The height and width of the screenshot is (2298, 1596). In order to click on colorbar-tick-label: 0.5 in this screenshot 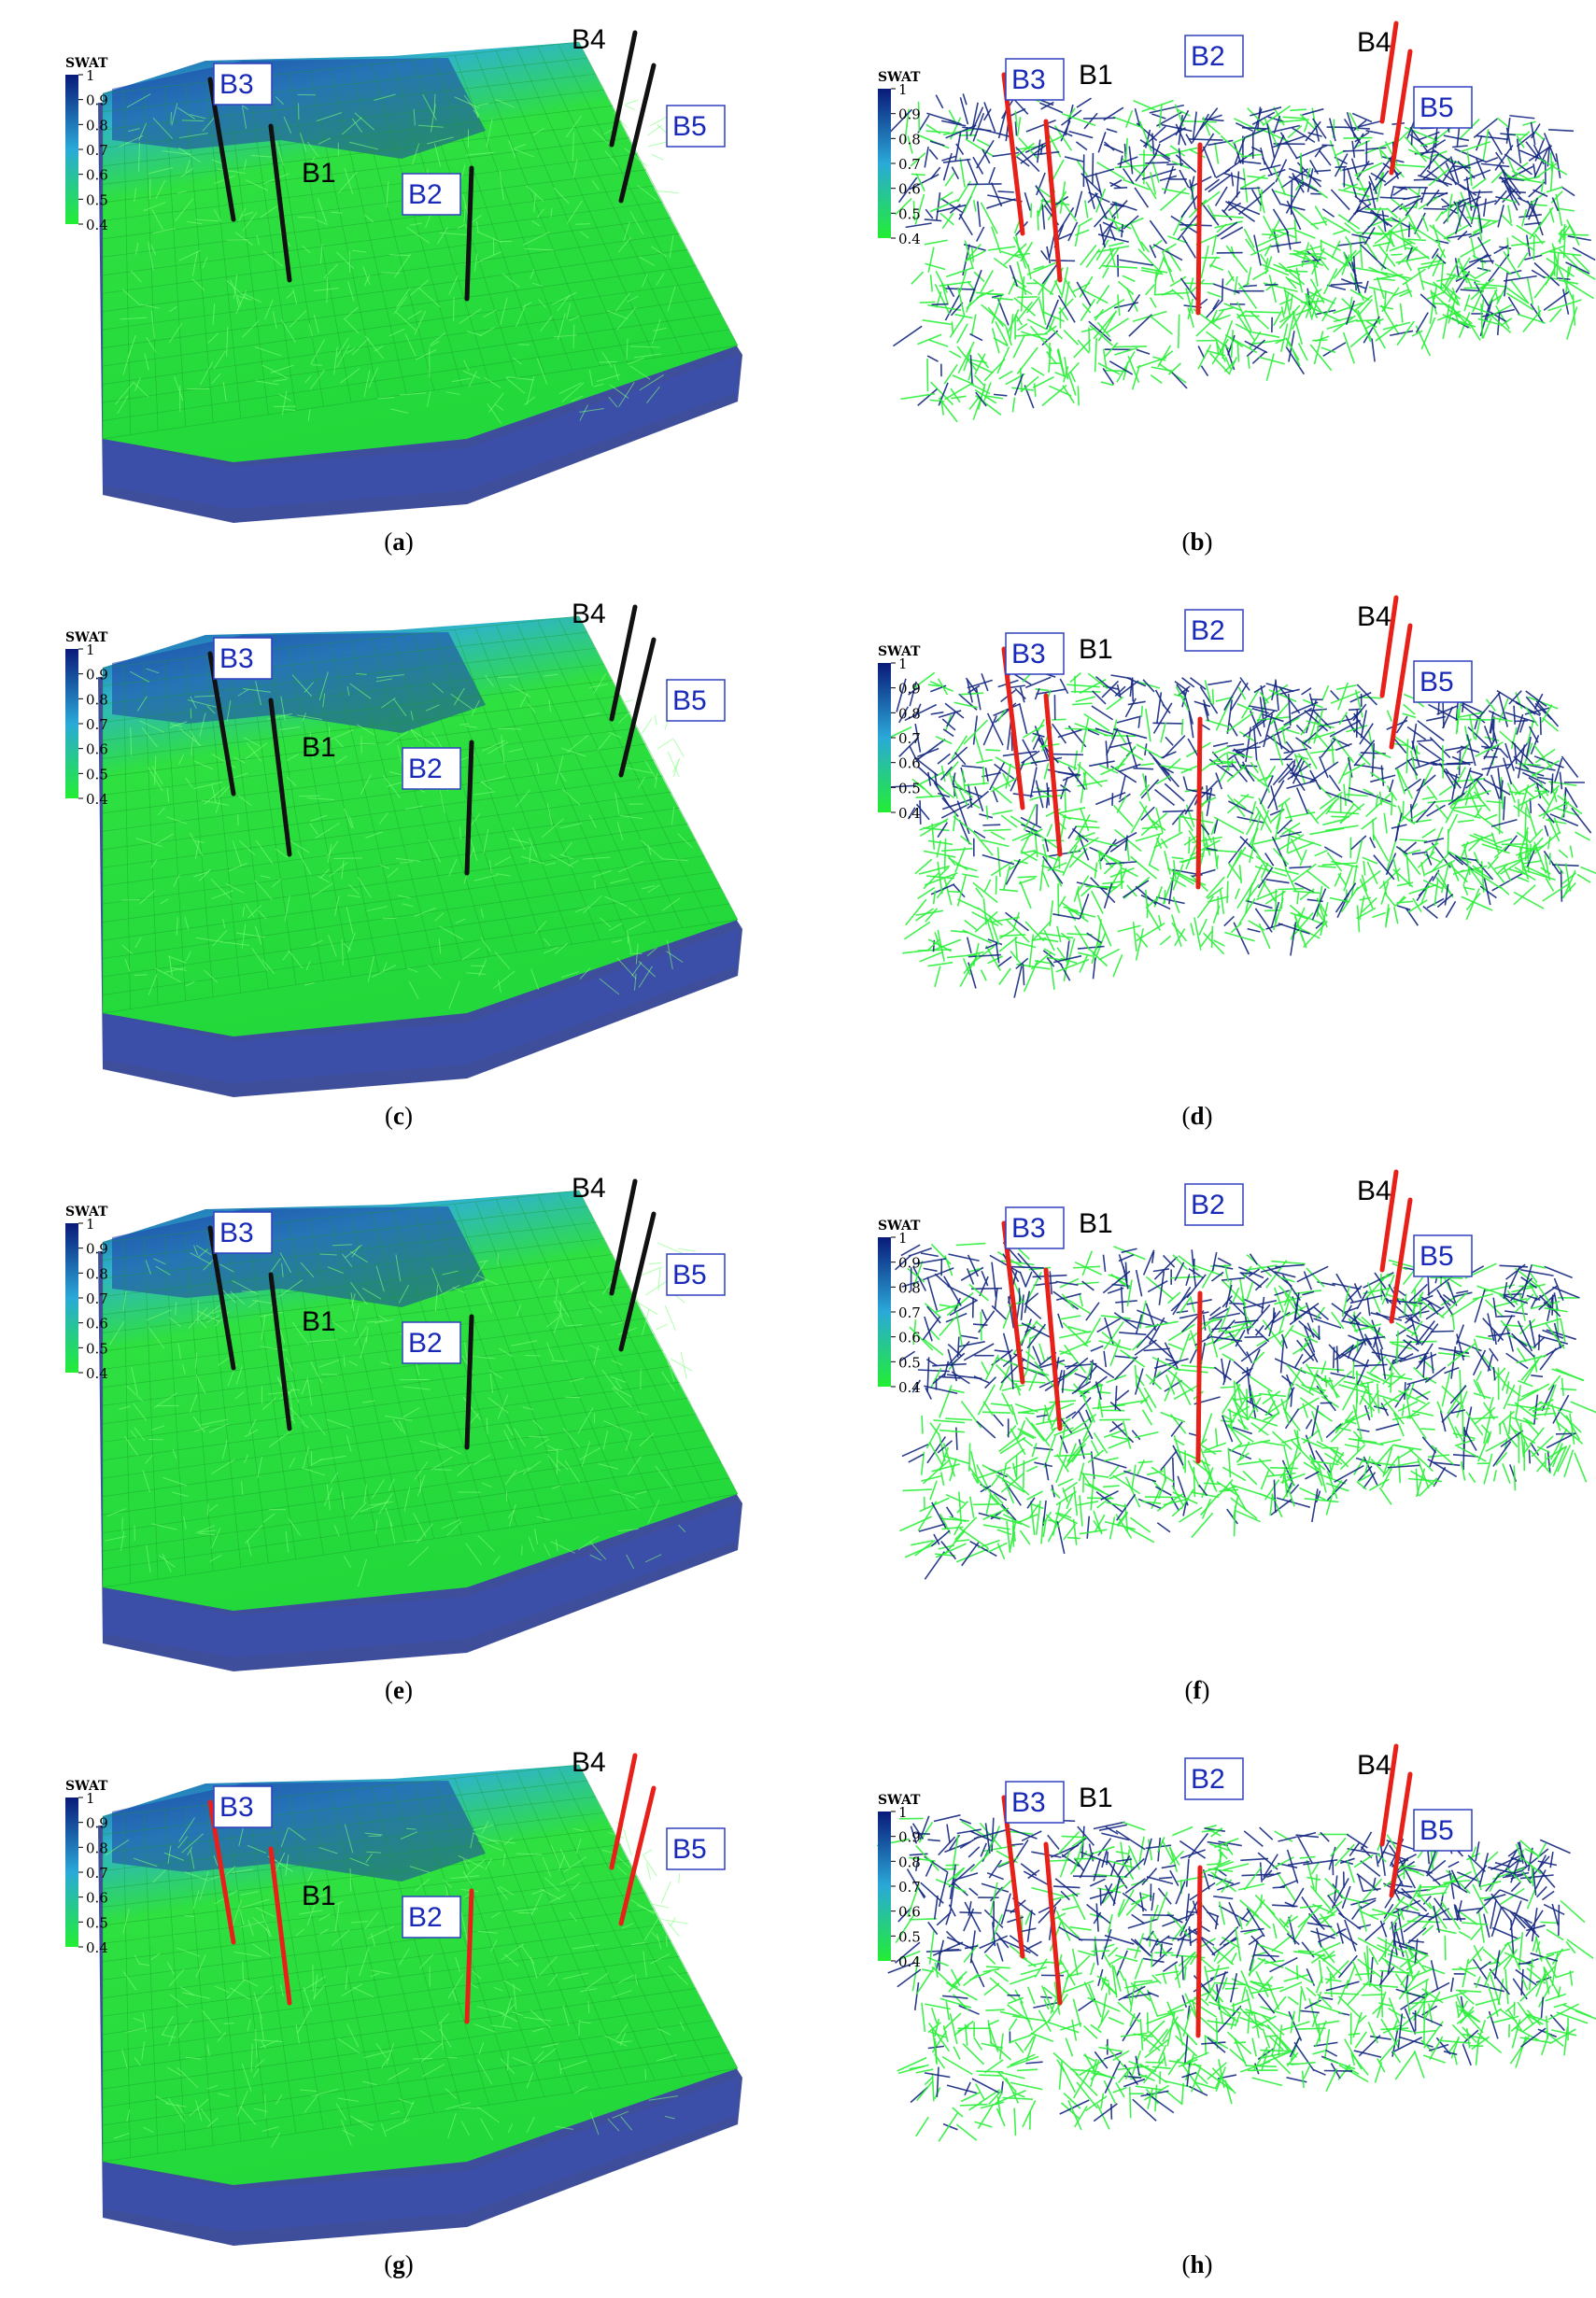, I will do `click(909, 1362)`.